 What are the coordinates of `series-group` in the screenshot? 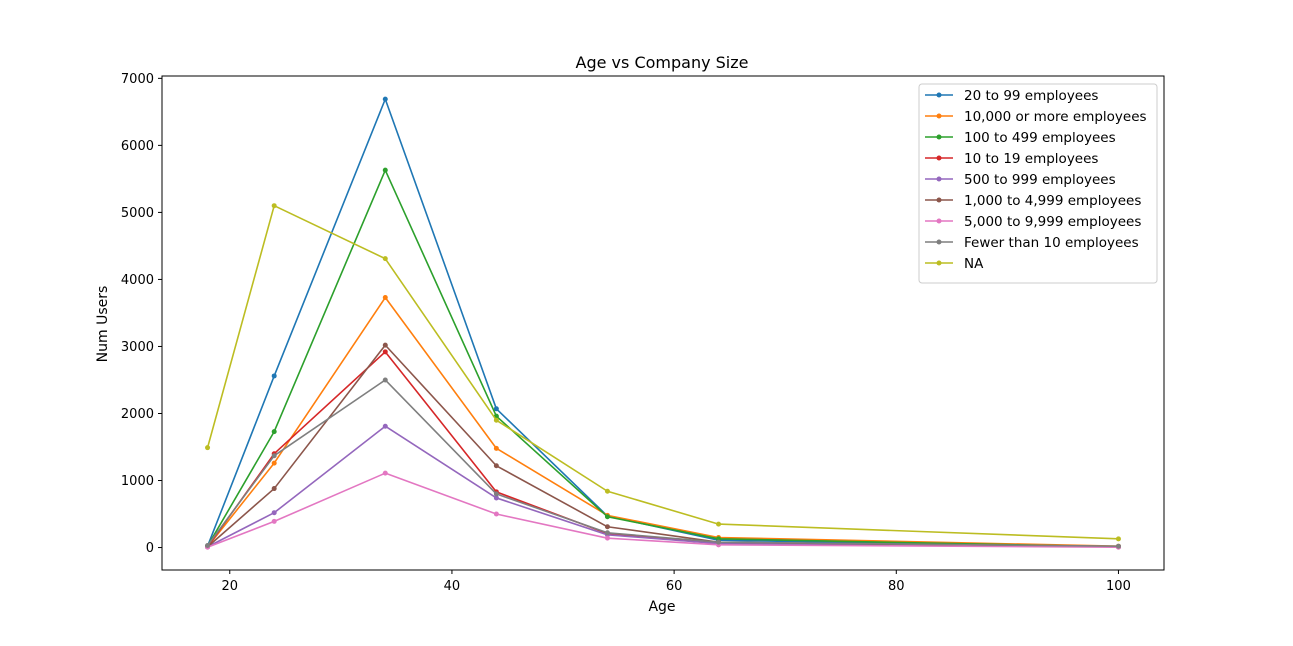 It's located at (663, 486).